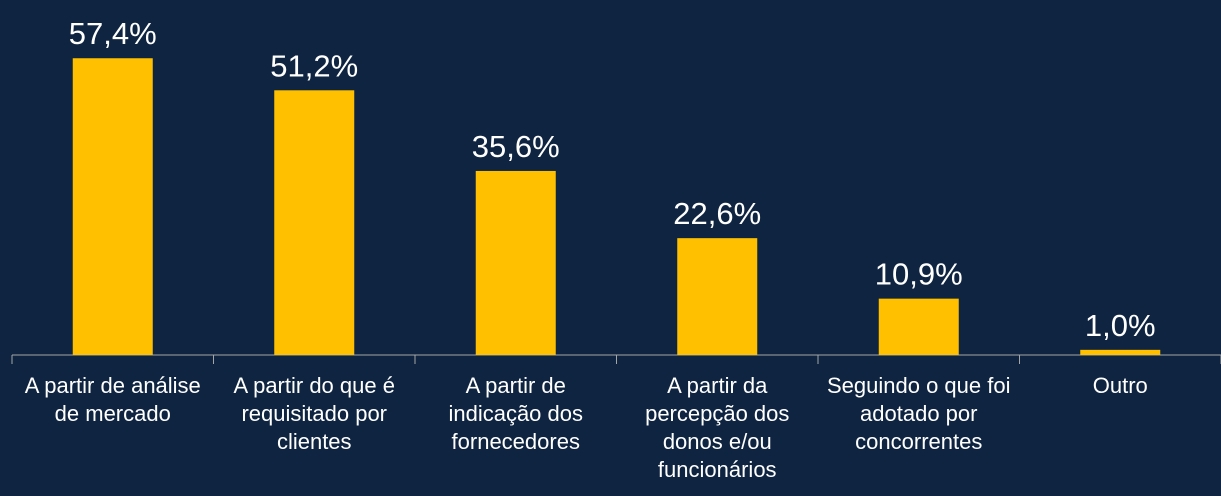  Describe the element at coordinates (314, 65) in the screenshot. I see `value-label: 51,2%` at that location.